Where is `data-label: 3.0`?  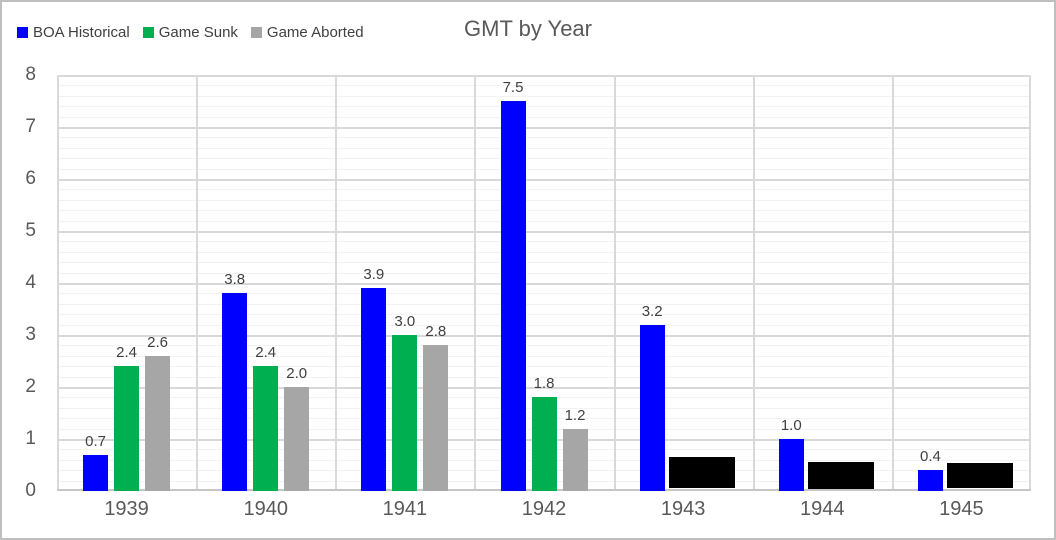 data-label: 3.0 is located at coordinates (405, 321).